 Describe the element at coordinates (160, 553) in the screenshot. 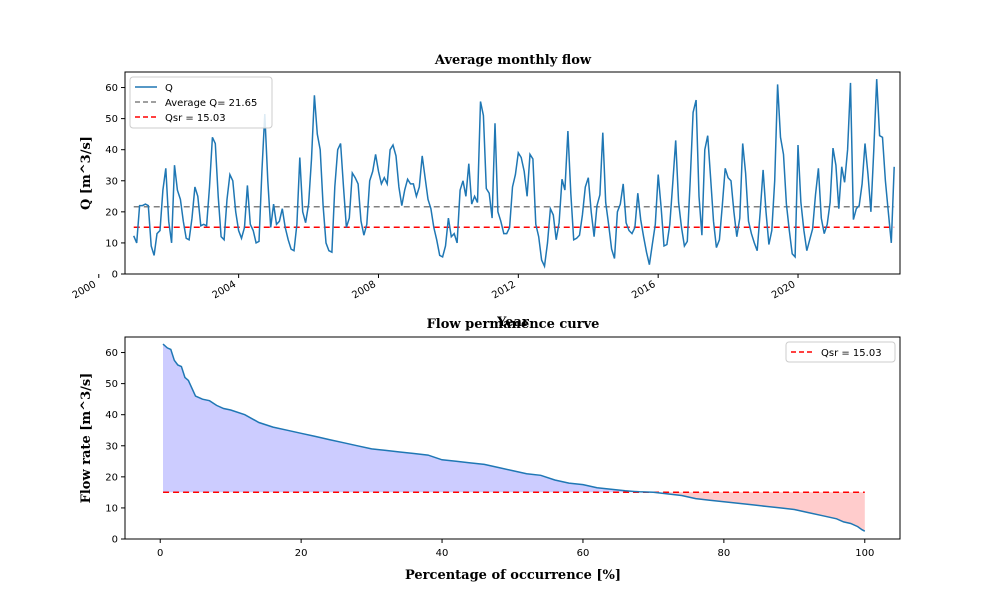

I see `x-tick-label: 0` at that location.